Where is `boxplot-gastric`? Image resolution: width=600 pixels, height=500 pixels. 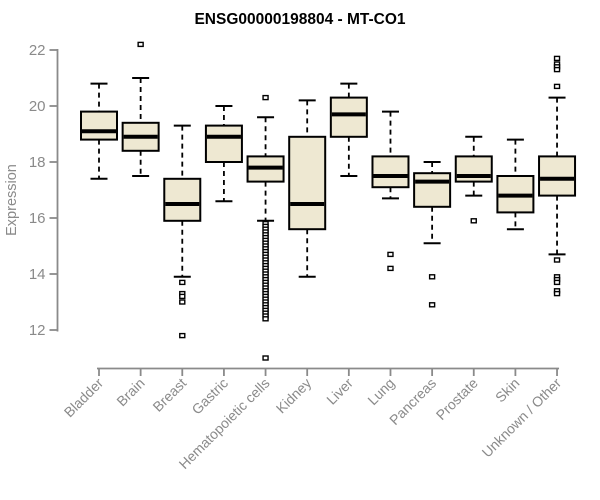
boxplot-gastric is located at coordinates (223, 154).